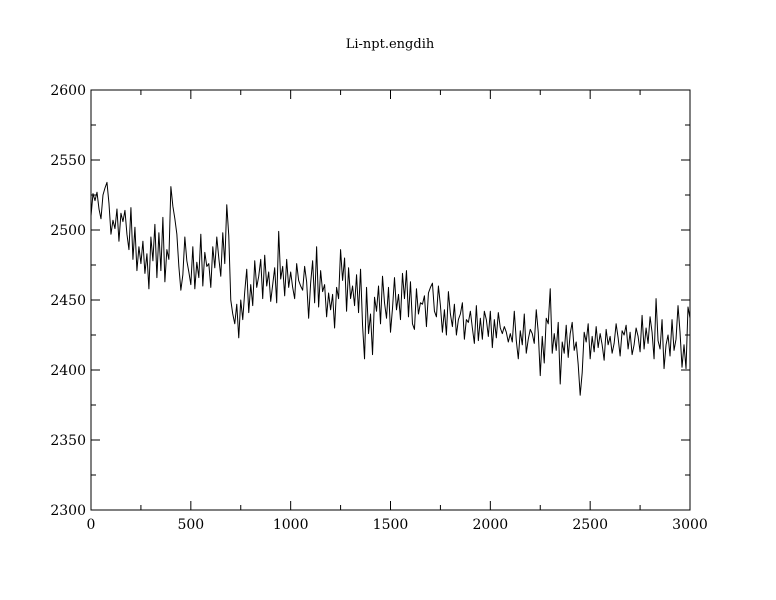 The width and height of the screenshot is (776, 600). What do you see at coordinates (68, 441) in the screenshot?
I see `y-tick-label: 2350` at bounding box center [68, 441].